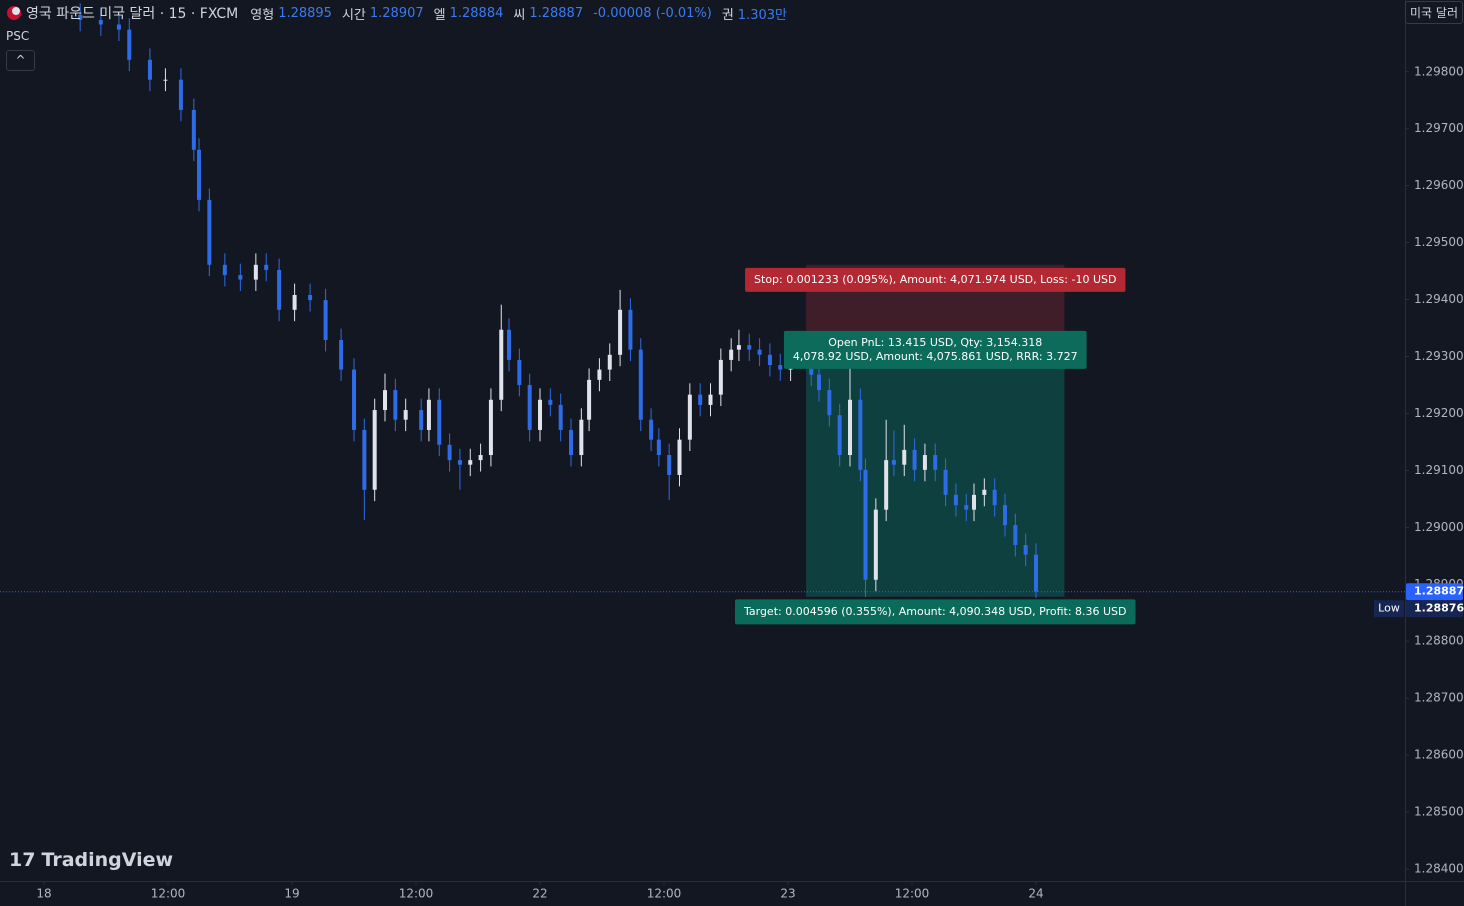  Describe the element at coordinates (1434, 12) in the screenshot. I see `currency-button: 미국 달러` at that location.